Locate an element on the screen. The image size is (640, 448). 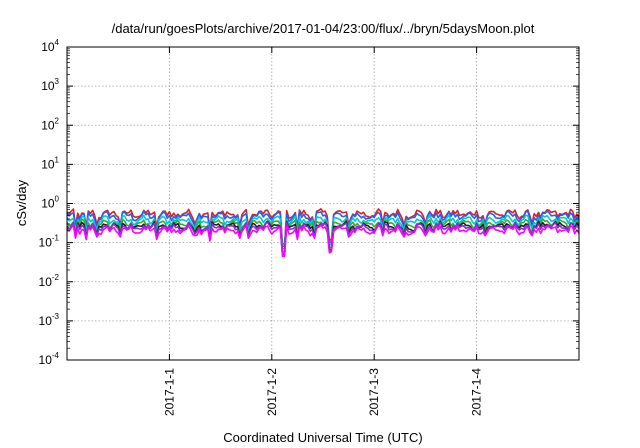
y-tick-label: 10⁰ is located at coordinates (50, 203).